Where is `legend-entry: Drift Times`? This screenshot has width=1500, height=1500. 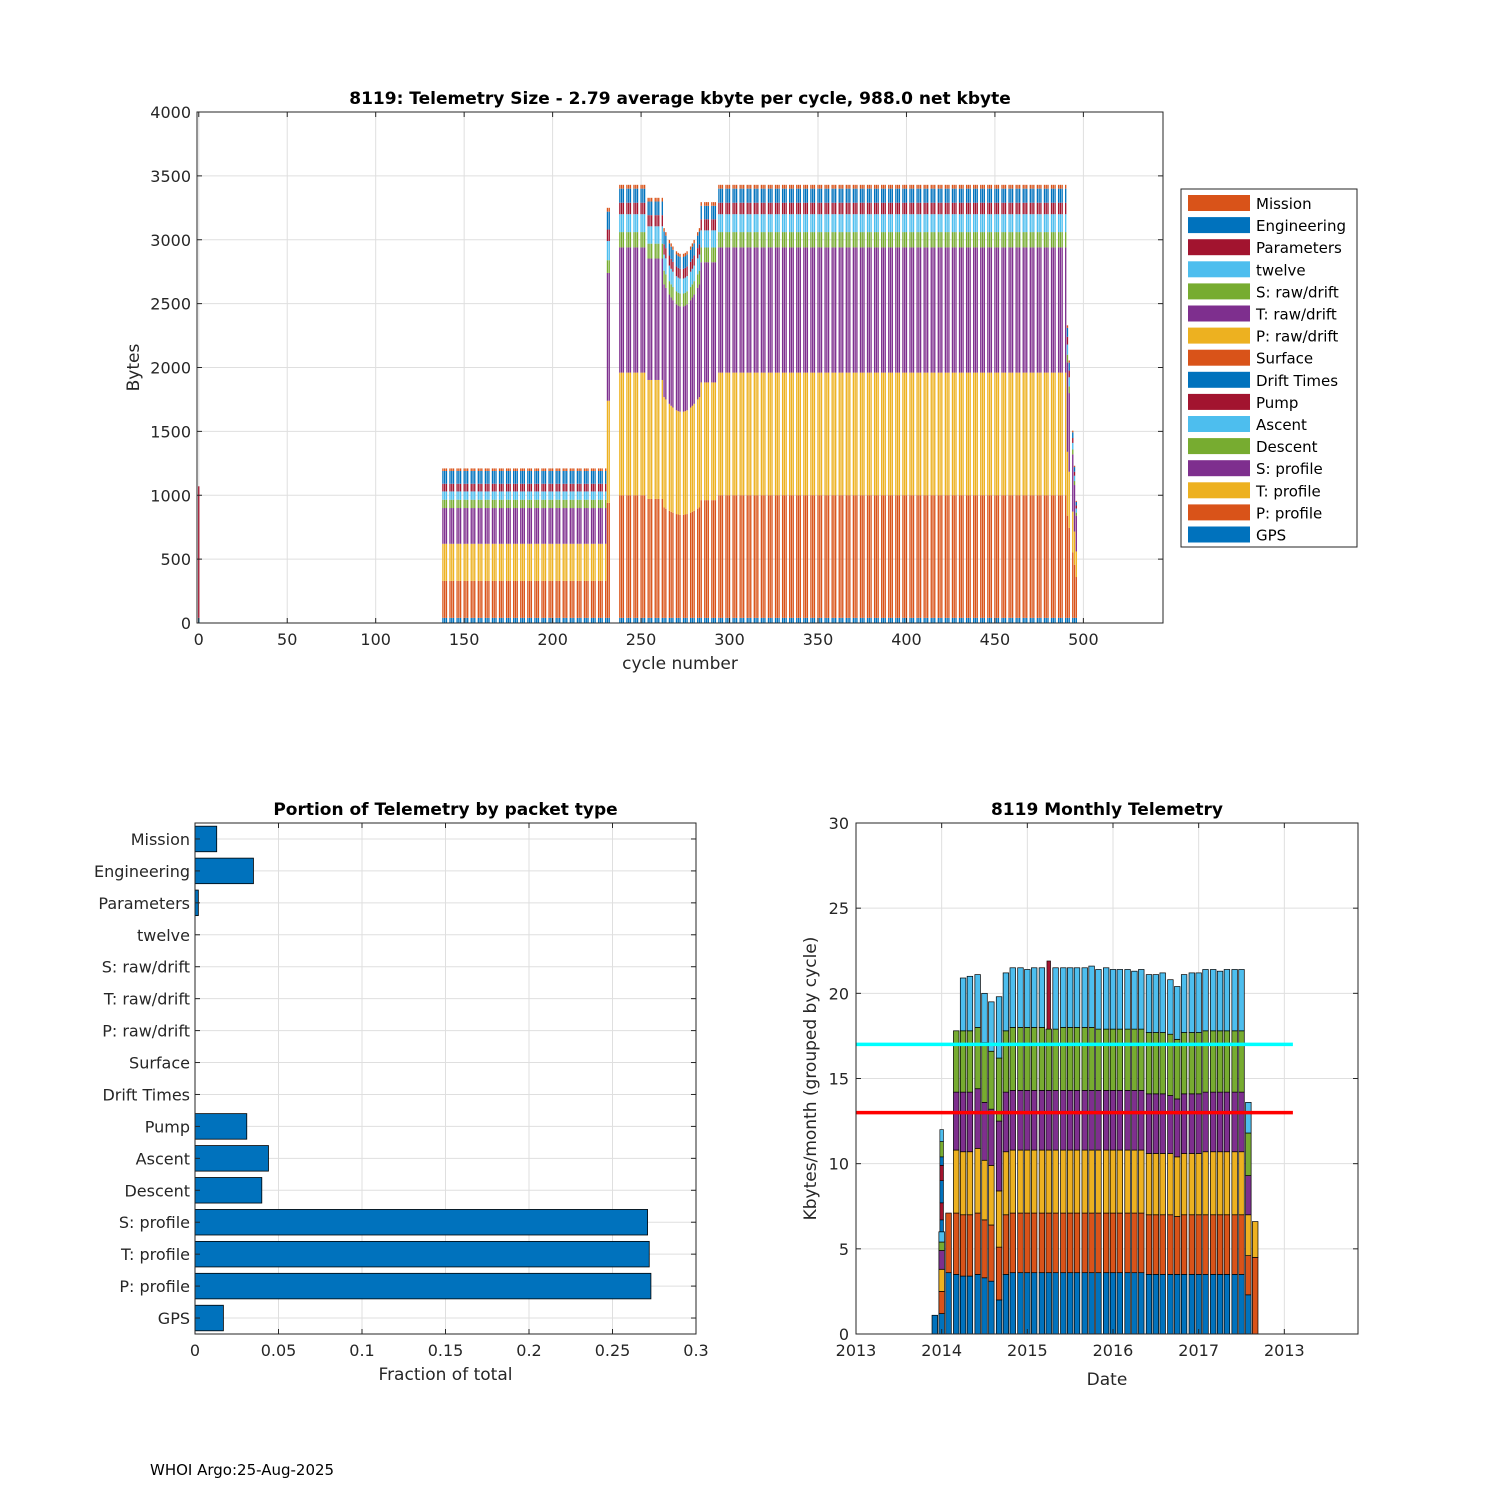 legend-entry: Drift Times is located at coordinates (1297, 381).